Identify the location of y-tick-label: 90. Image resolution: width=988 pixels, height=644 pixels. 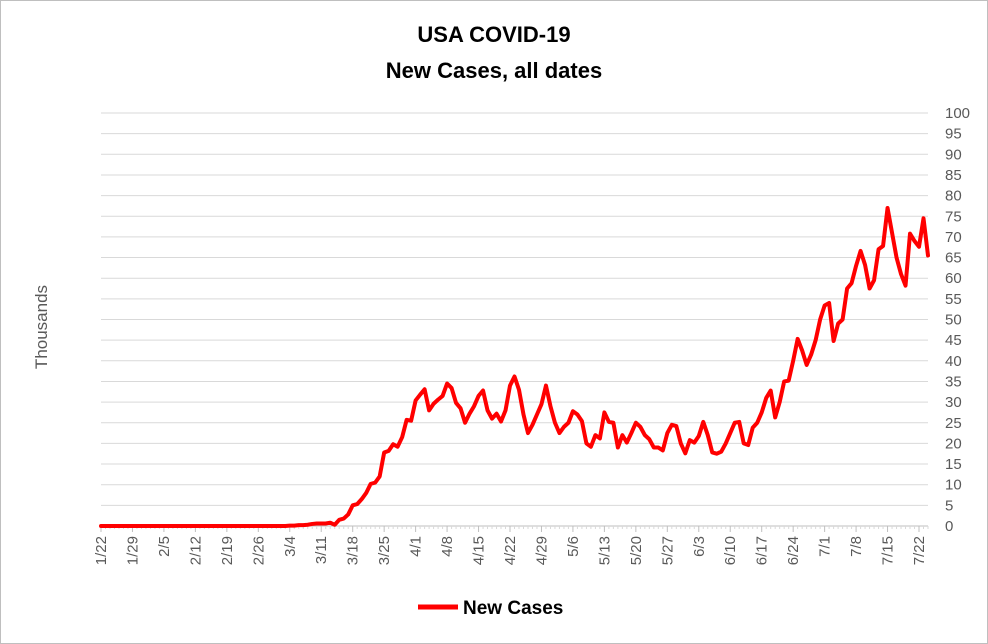
(953, 154).